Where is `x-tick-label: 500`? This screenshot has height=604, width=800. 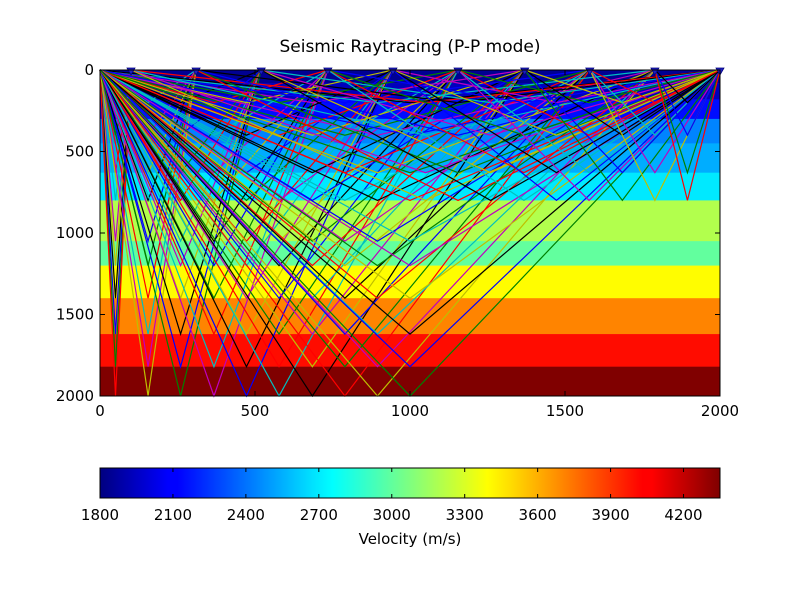
x-tick-label: 500 is located at coordinates (255, 411).